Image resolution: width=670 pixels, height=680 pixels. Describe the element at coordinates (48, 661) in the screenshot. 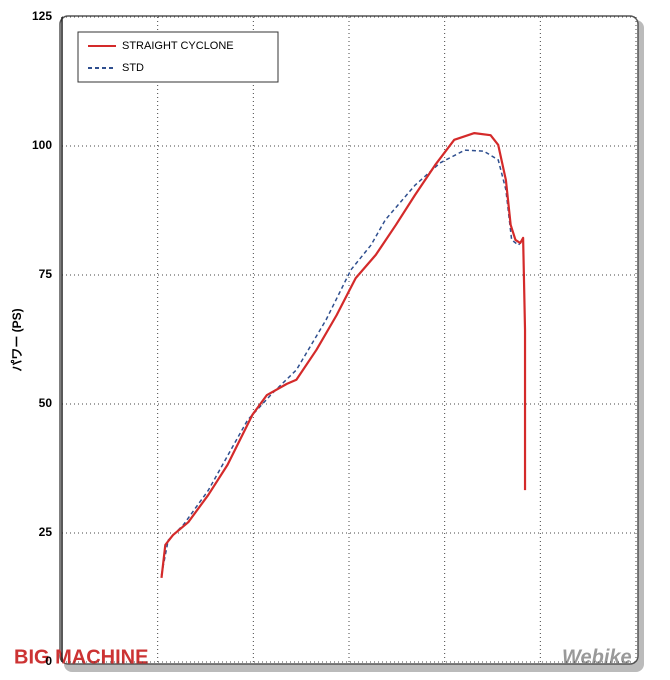

I see `y-tick-label: 0` at that location.